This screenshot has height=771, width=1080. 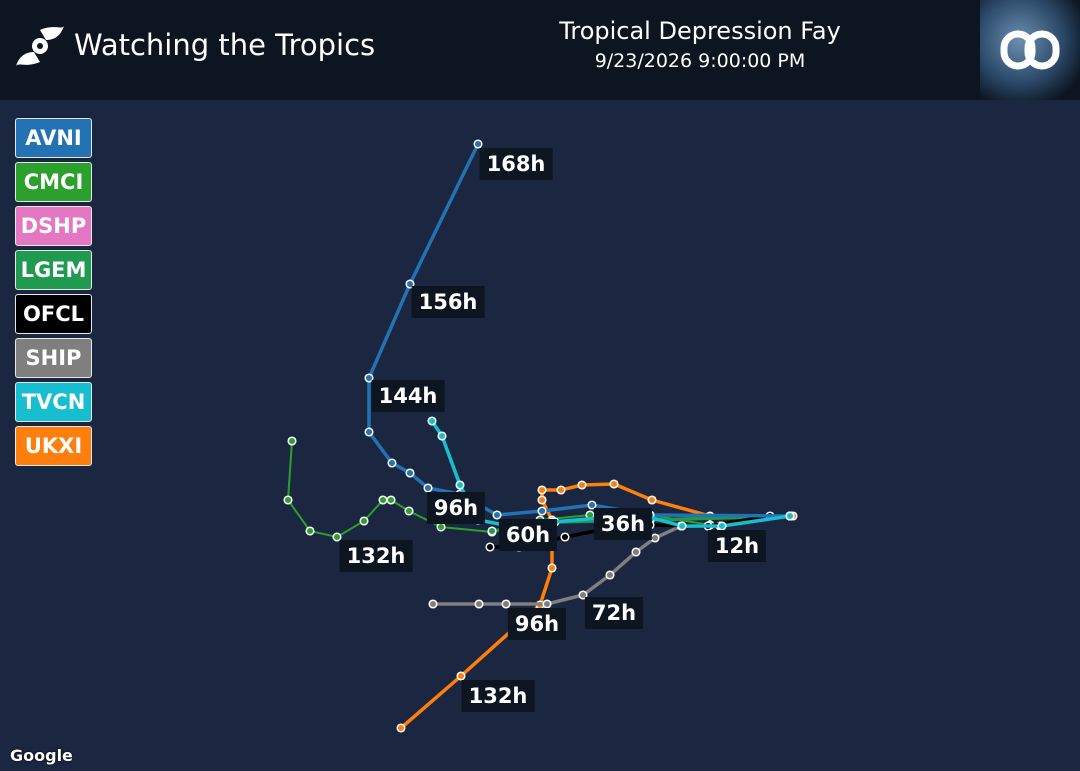 What do you see at coordinates (53, 402) in the screenshot?
I see `legend-item: TVCN` at bounding box center [53, 402].